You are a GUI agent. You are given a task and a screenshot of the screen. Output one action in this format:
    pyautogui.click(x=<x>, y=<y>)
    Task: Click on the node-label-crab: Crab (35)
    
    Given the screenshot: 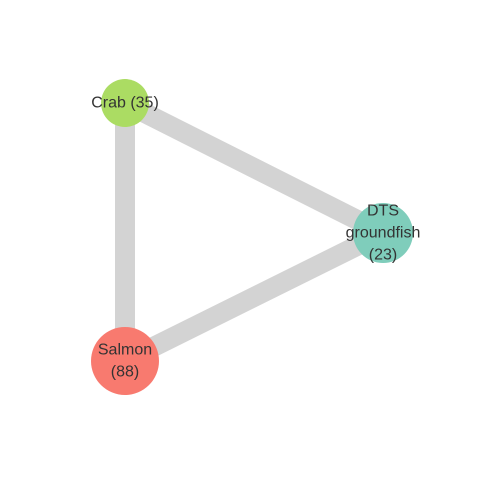 What is the action you would take?
    pyautogui.click(x=125, y=103)
    